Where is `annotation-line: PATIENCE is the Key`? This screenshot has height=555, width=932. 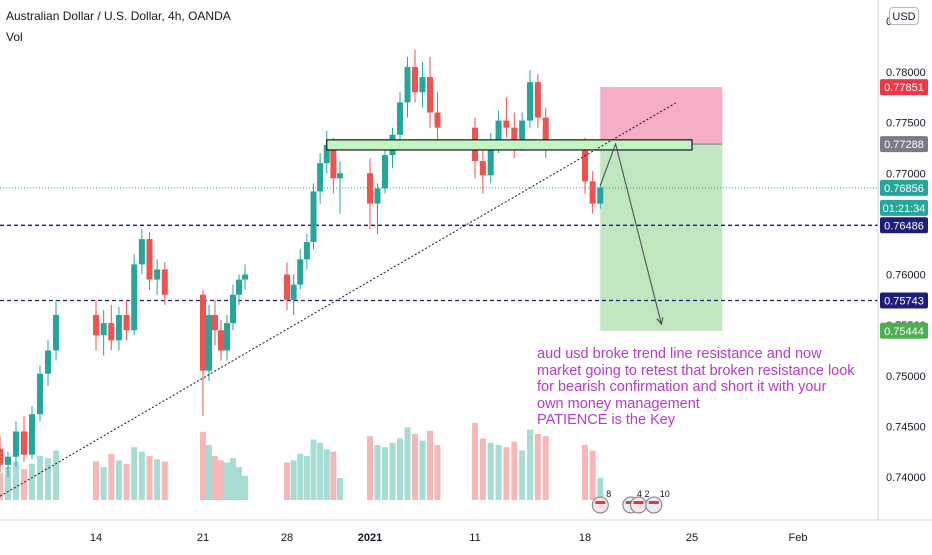
annotation-line: PATIENCE is the Key is located at coordinates (606, 420).